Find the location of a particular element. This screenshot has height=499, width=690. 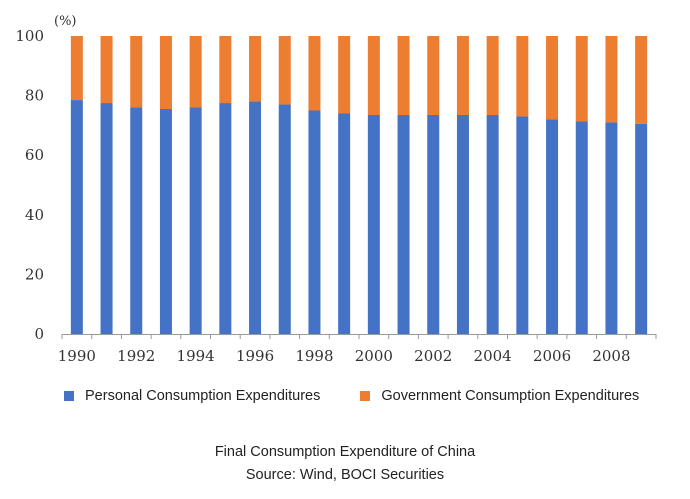

bar-government-1998 is located at coordinates (314, 73).